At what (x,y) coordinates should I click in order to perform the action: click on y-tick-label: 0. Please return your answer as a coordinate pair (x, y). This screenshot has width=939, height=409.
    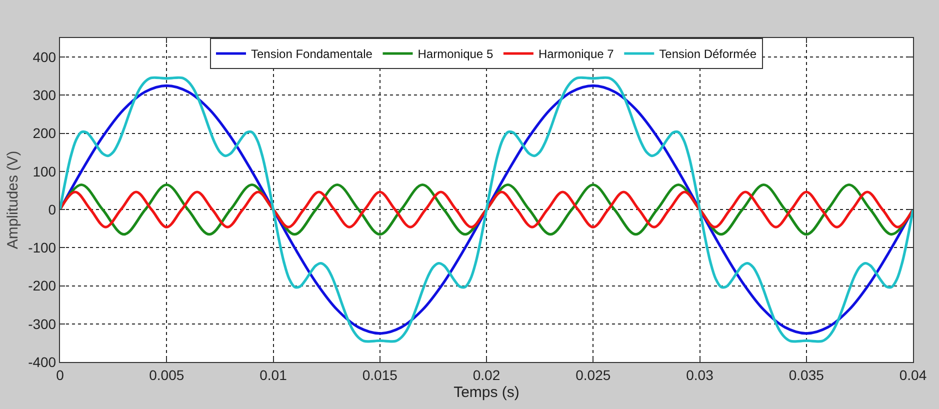
    Looking at the image, I should click on (52, 209).